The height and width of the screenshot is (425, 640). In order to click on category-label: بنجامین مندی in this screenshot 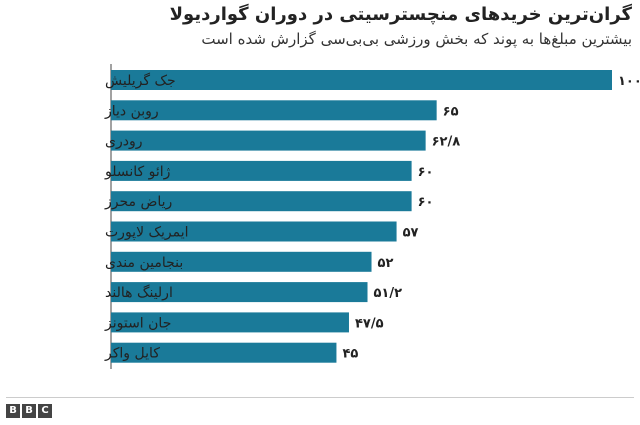, I will do `click(144, 263)`.